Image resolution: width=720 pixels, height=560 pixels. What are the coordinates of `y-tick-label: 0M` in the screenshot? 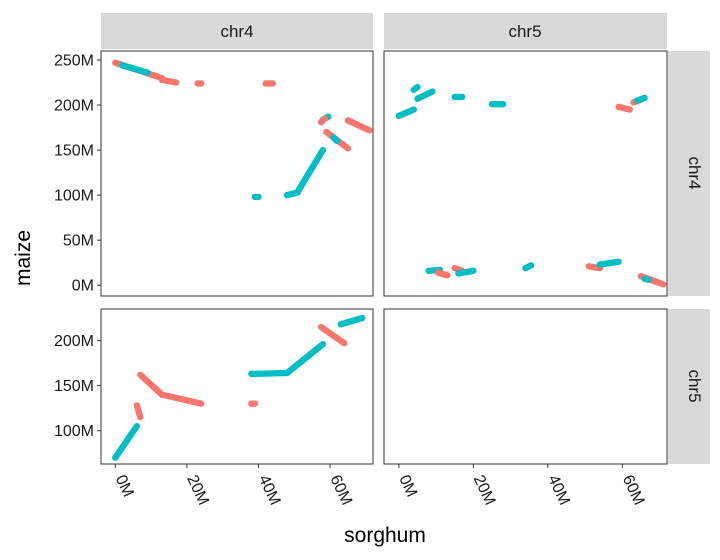 It's located at (83, 286).